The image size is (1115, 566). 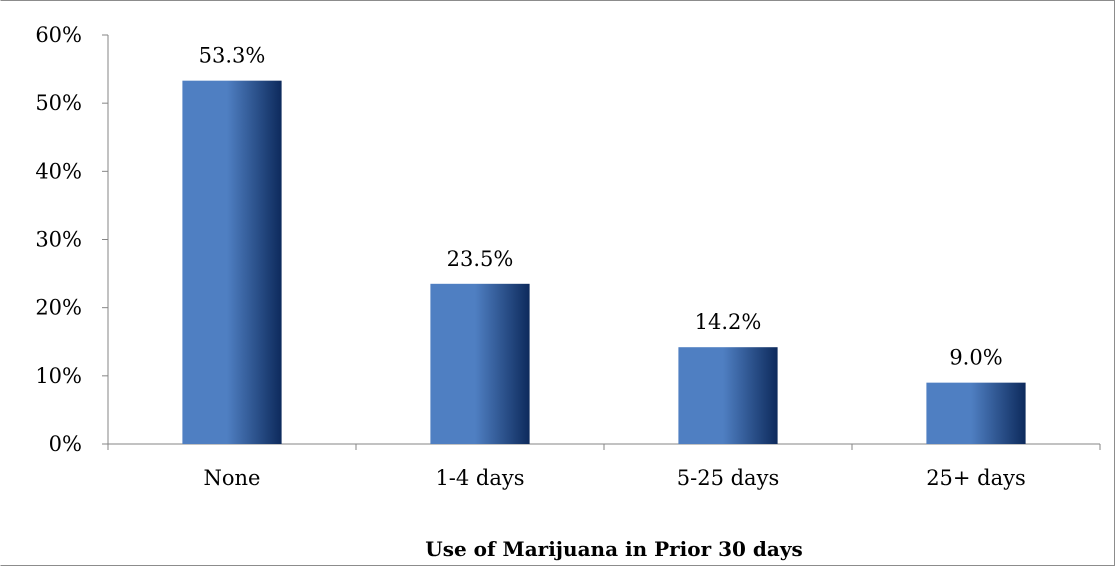 What do you see at coordinates (613, 549) in the screenshot?
I see `x-axis-title: Use of Marijuana in Prior 30 days` at bounding box center [613, 549].